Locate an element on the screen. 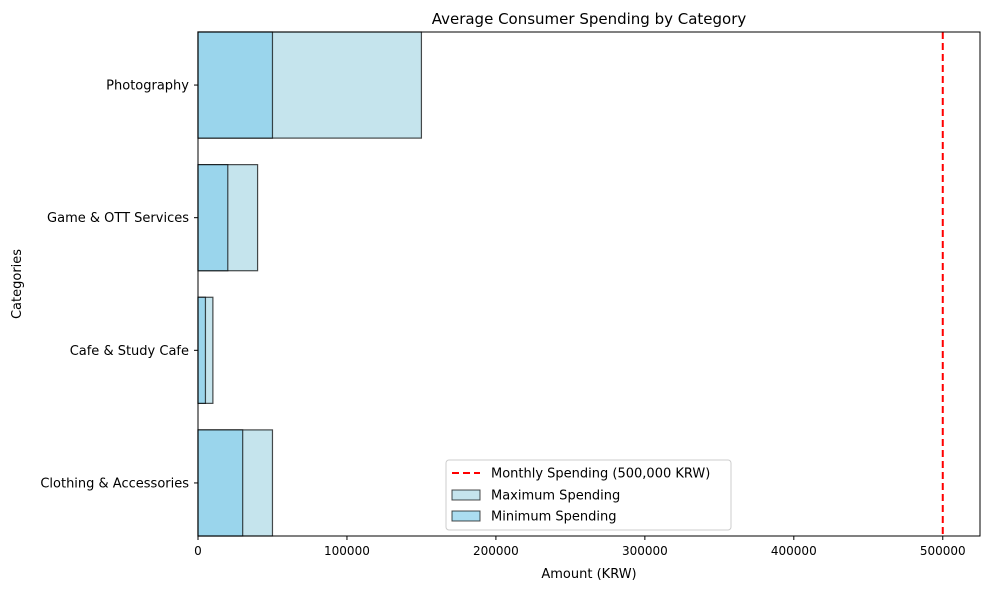  x-axis-ticks: 0 100000 200000 300000 400000 500000 is located at coordinates (580, 547).